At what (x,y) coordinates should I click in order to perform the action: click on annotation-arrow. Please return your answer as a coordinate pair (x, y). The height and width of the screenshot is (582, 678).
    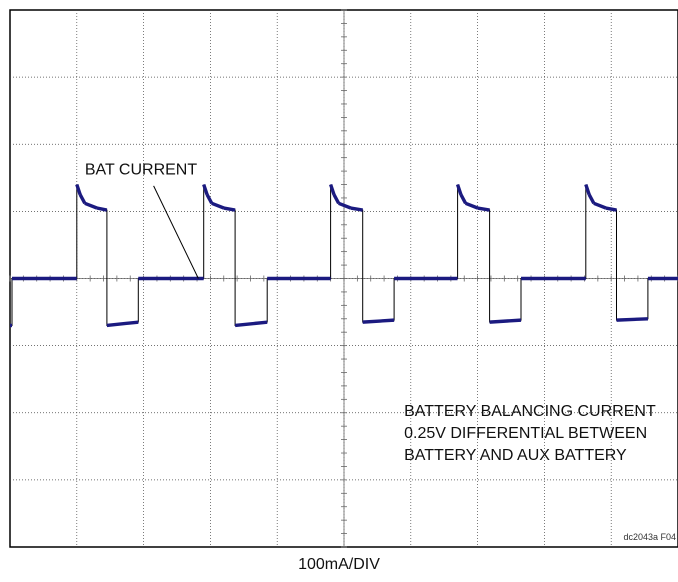
    Looking at the image, I should click on (176, 232).